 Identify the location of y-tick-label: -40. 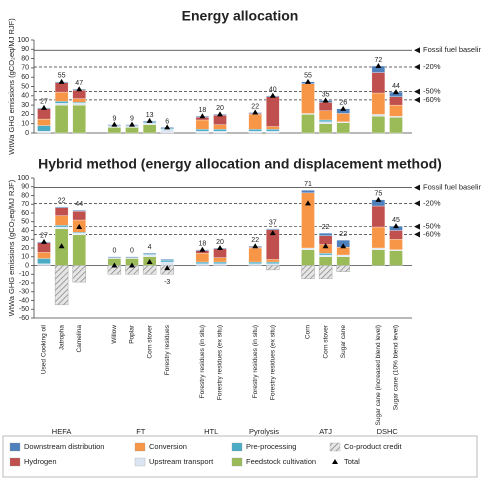
(24, 300).